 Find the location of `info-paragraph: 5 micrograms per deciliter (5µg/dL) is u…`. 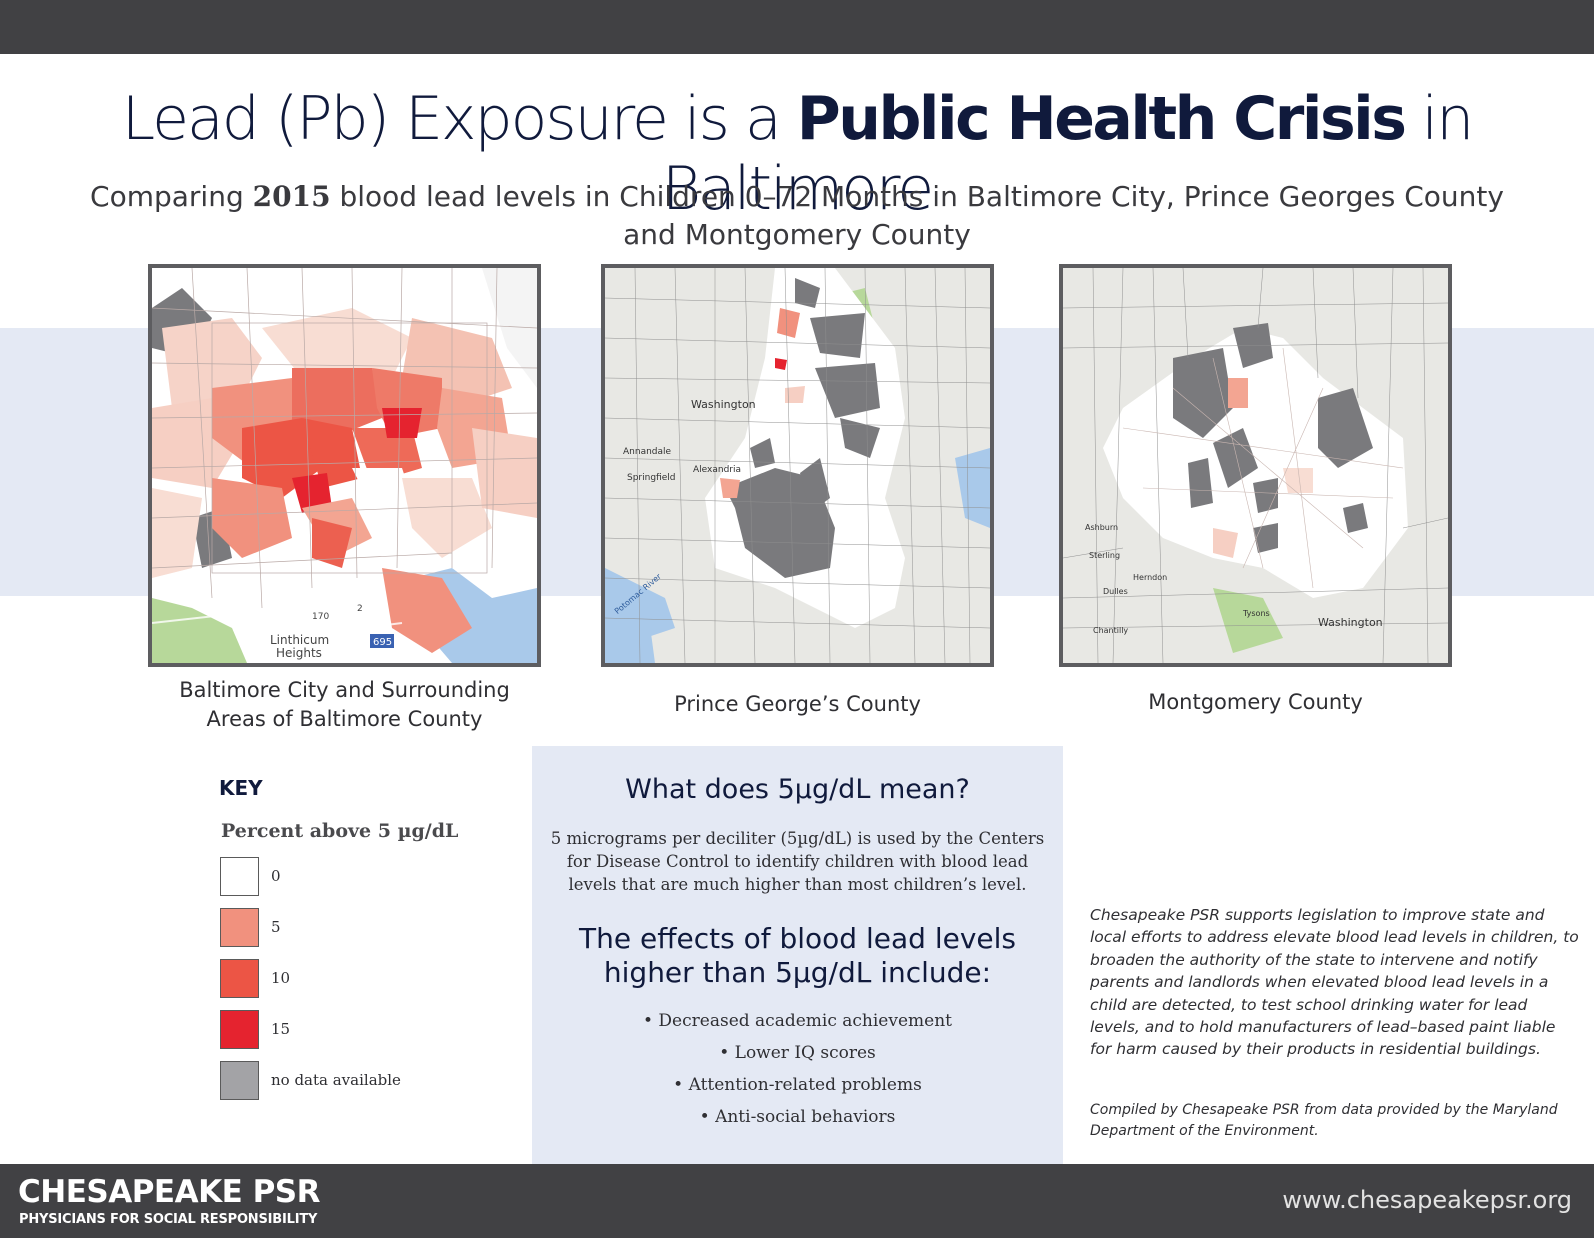

info-paragraph: 5 micrograms per deciliter (5µg/dL) is u… is located at coordinates (797, 861).